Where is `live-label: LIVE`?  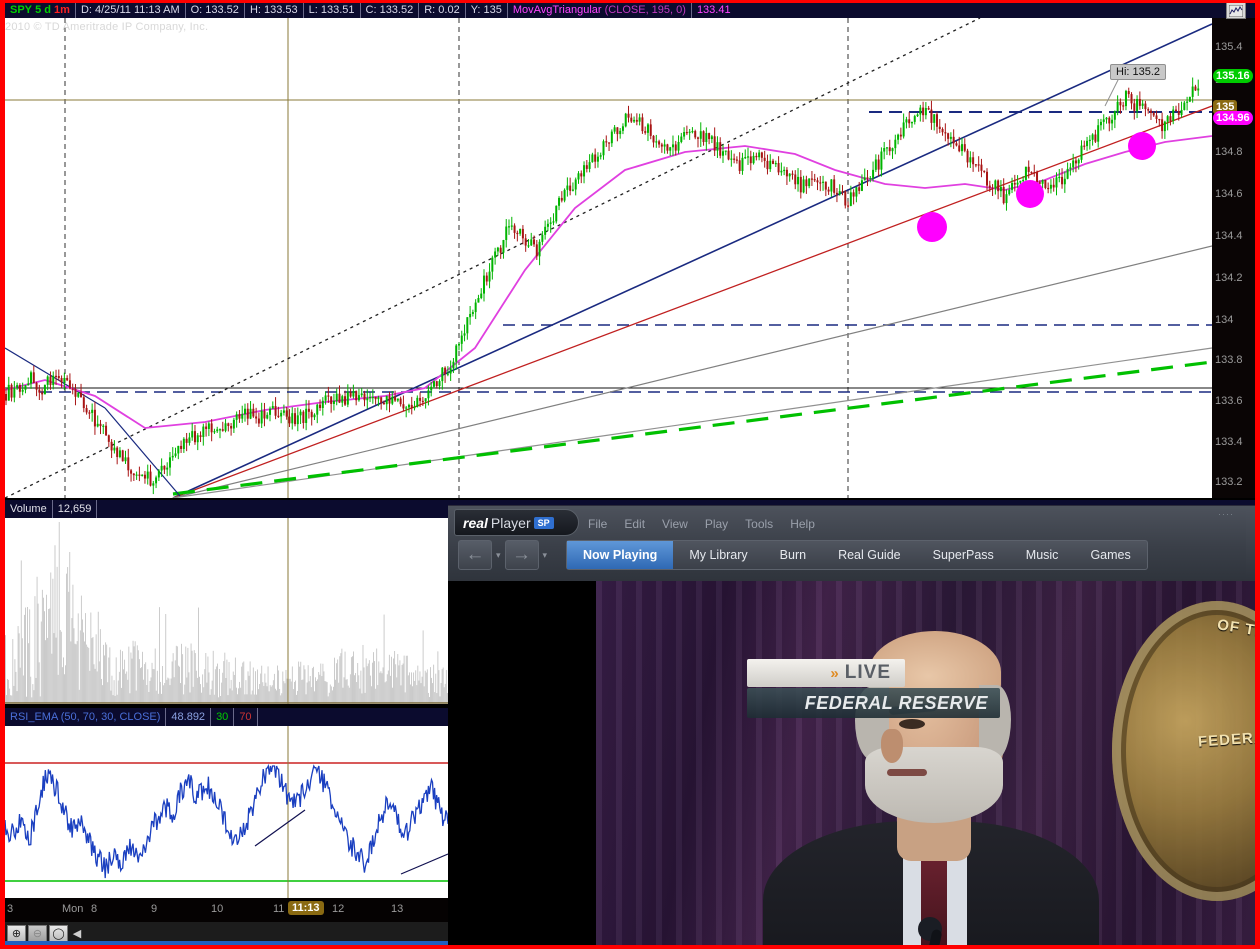
live-label: LIVE is located at coordinates (867, 672).